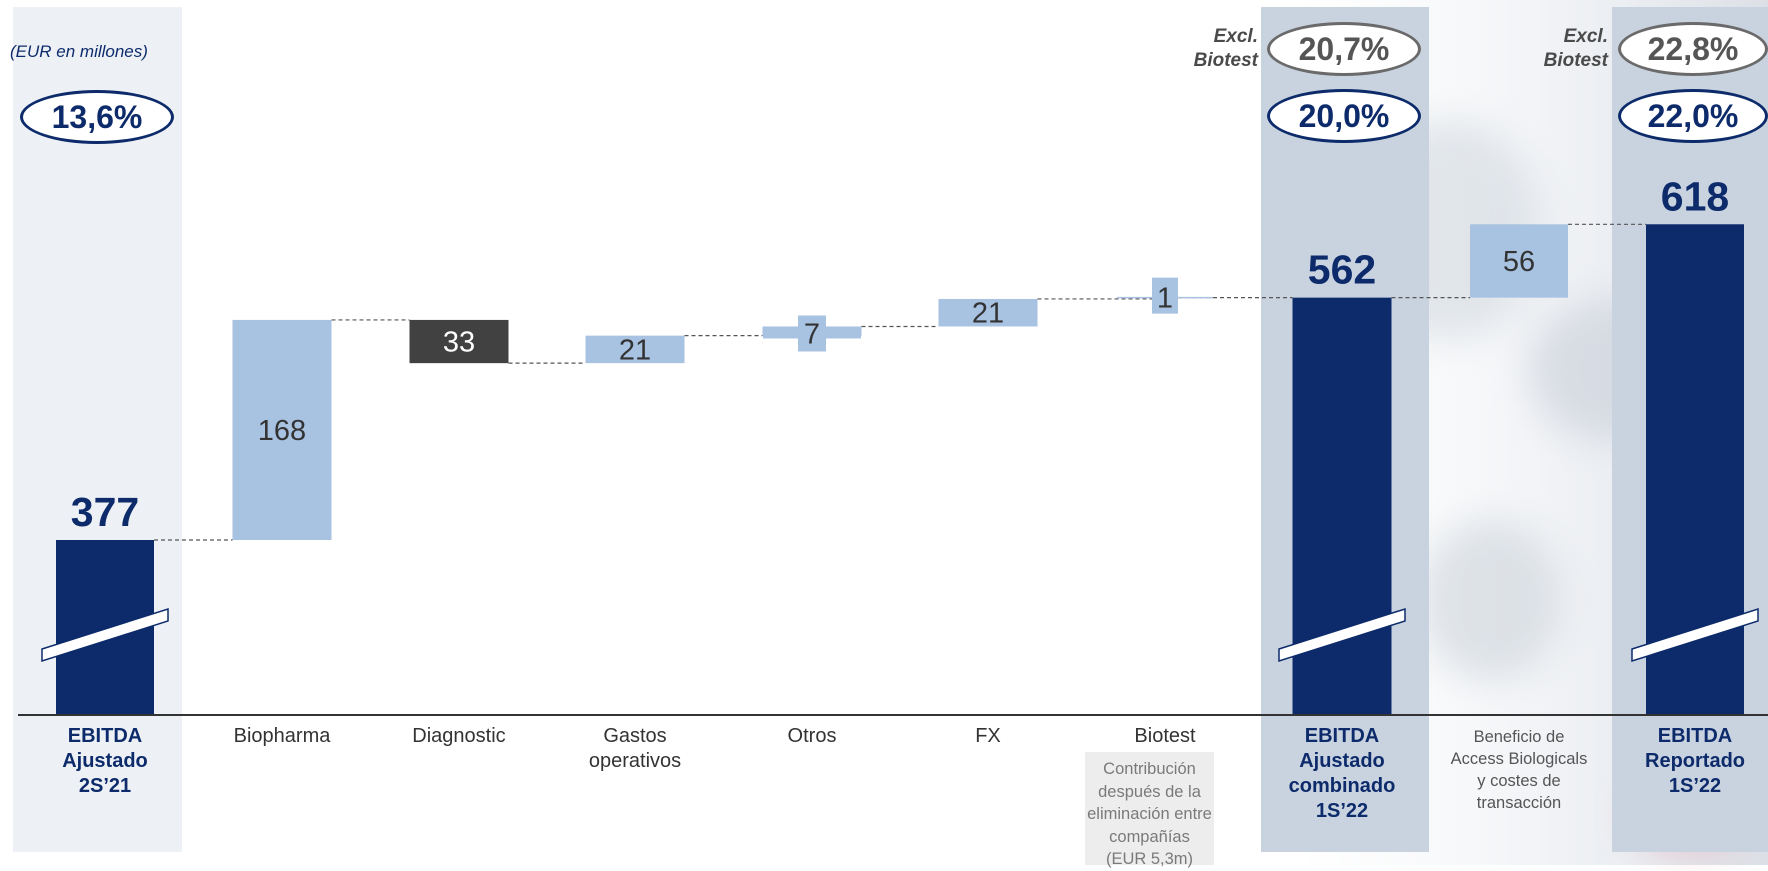  I want to click on unit-note: (EUR en millones), so click(79, 51).